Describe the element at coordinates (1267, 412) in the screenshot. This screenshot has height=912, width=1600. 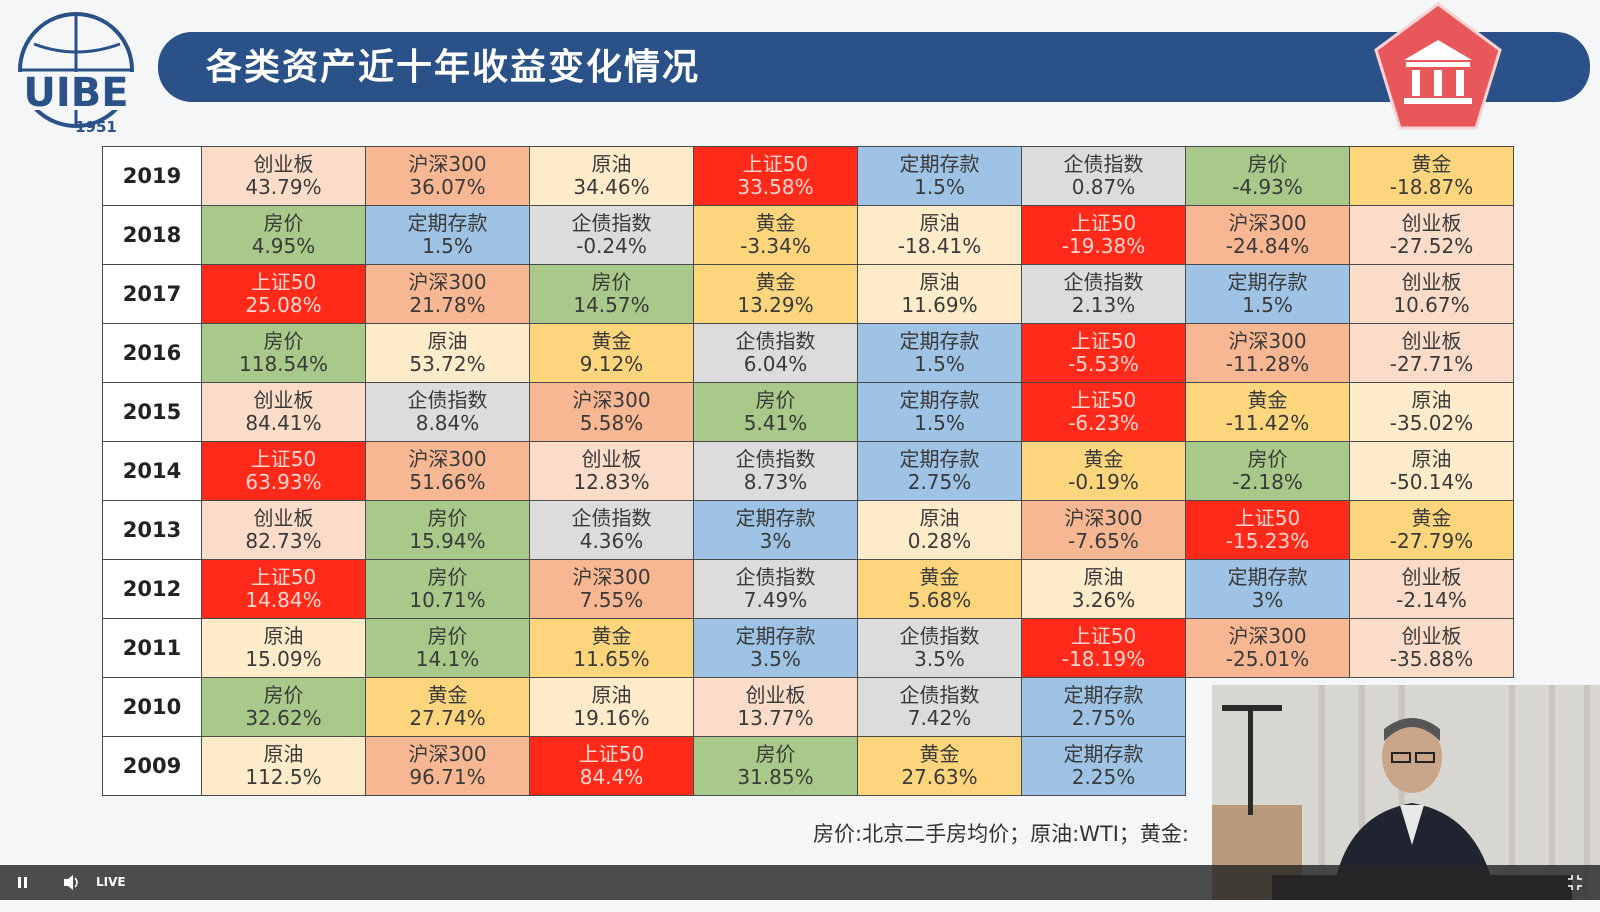
I see `asset-return-cell: 黄金 -11.42%` at that location.